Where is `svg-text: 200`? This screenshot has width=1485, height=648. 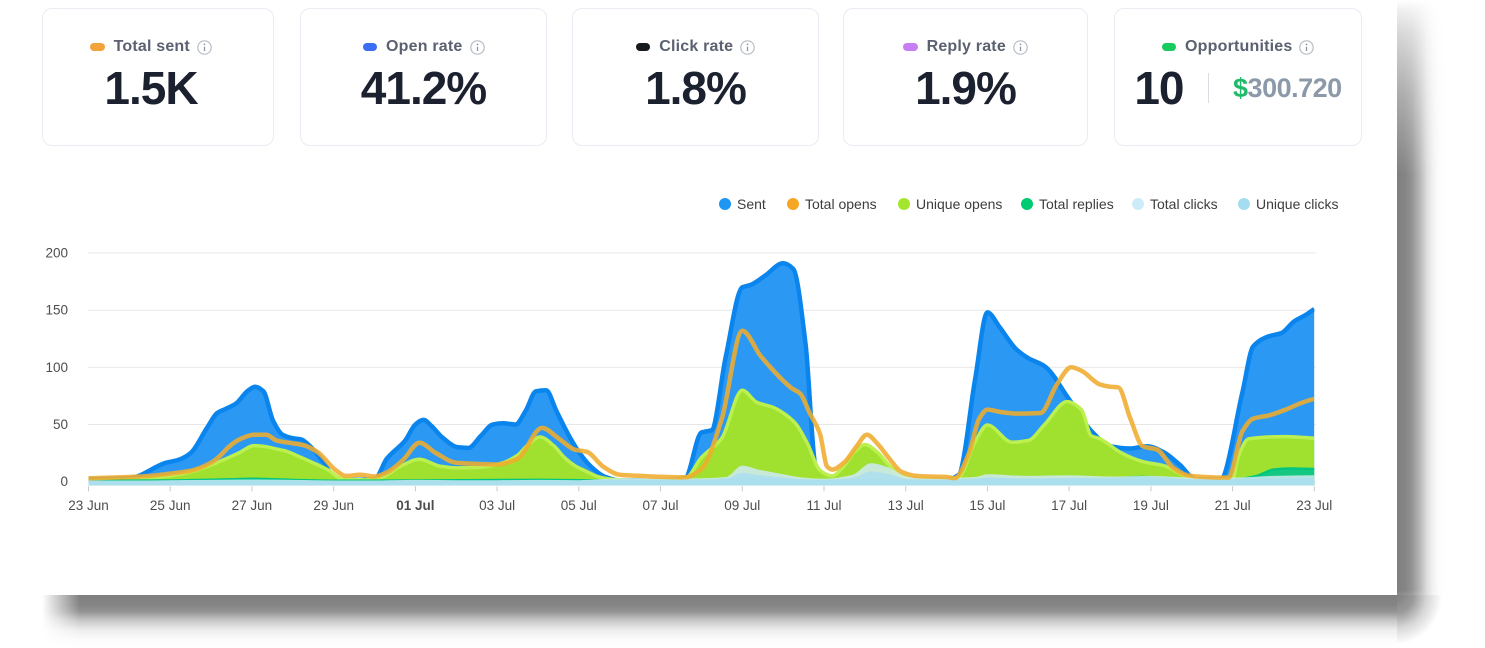
svg-text: 200 is located at coordinates (56, 253).